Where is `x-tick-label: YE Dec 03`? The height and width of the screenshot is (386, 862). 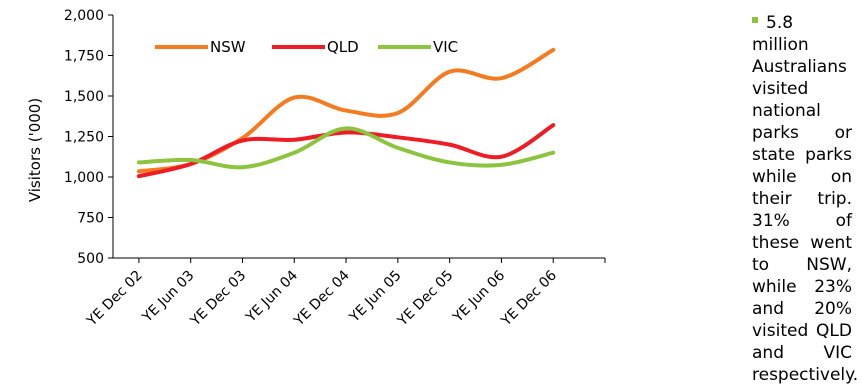
x-tick-label: YE Dec 03 is located at coordinates (218, 299).